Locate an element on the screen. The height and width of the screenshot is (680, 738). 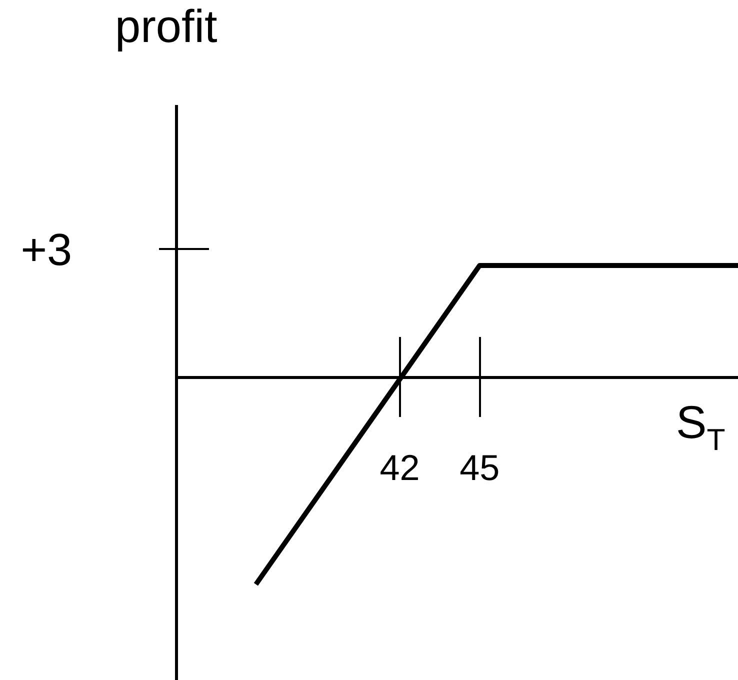
y-axis-title: profit is located at coordinates (166, 26).